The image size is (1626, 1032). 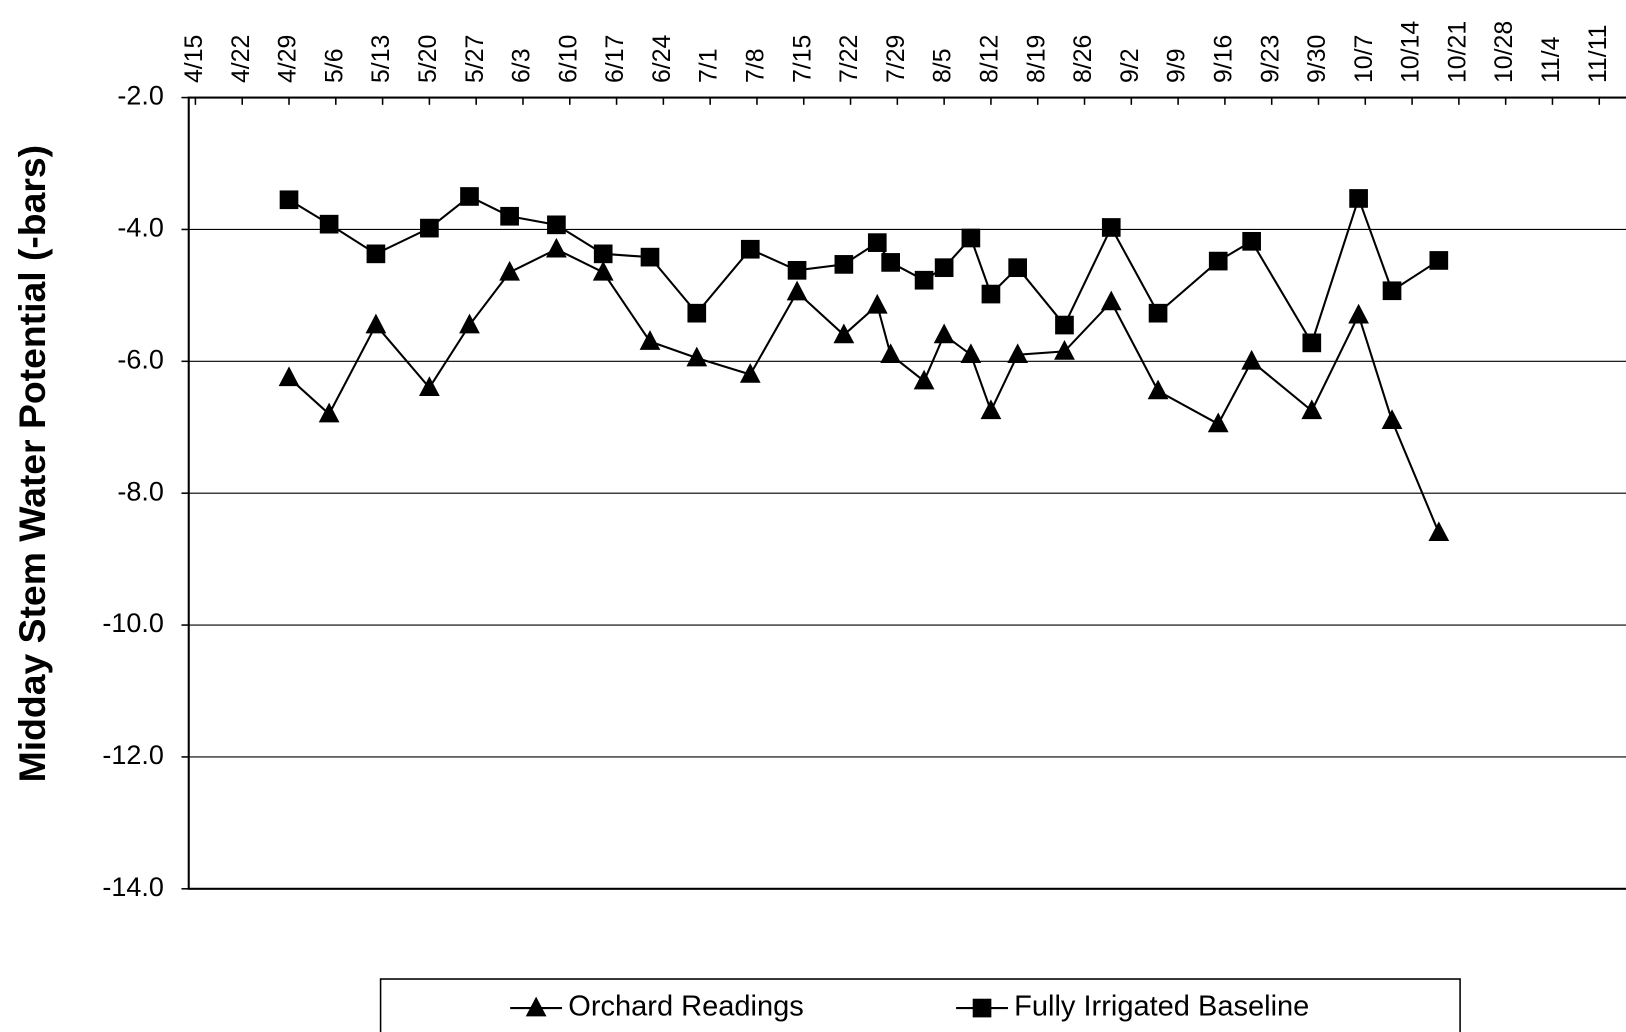 What do you see at coordinates (1364, 59) in the screenshot?
I see `x-tick-label: 10/7` at bounding box center [1364, 59].